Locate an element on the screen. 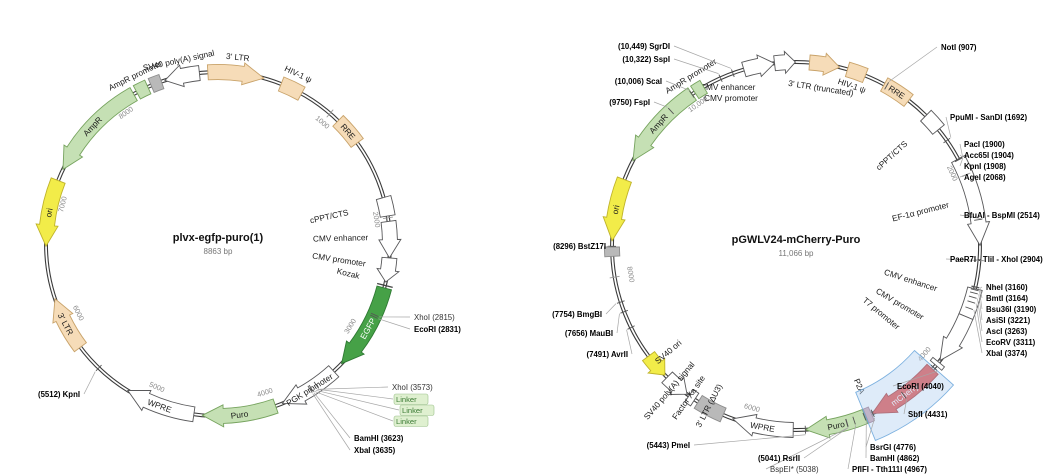  enzyme-label-ecori-2831: EcoRI (2831) is located at coordinates (437, 329).